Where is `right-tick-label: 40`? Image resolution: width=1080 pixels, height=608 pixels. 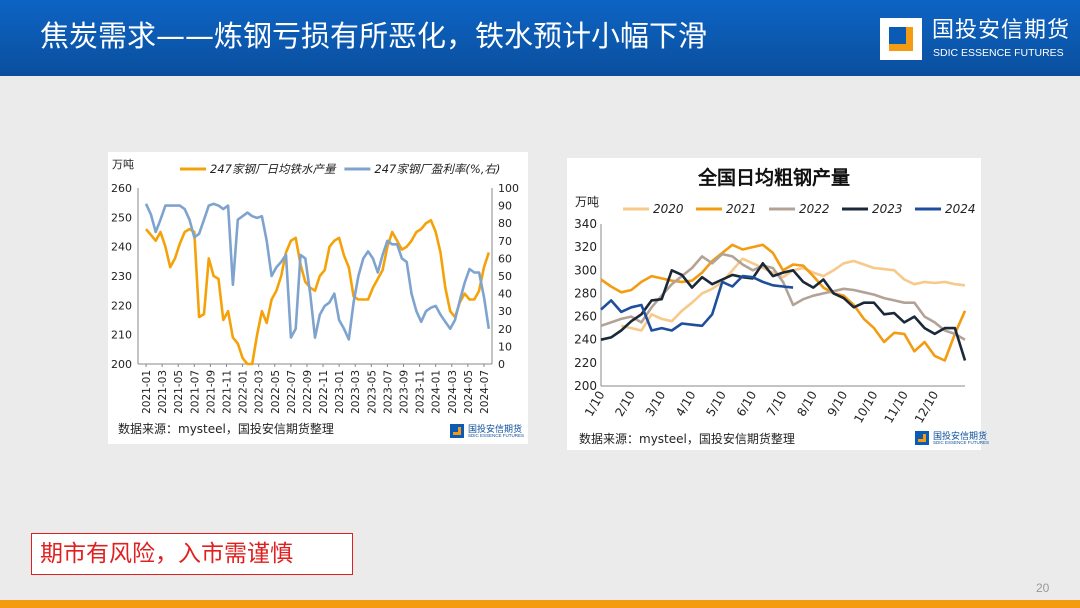
right-tick-label: 40 is located at coordinates (505, 294).